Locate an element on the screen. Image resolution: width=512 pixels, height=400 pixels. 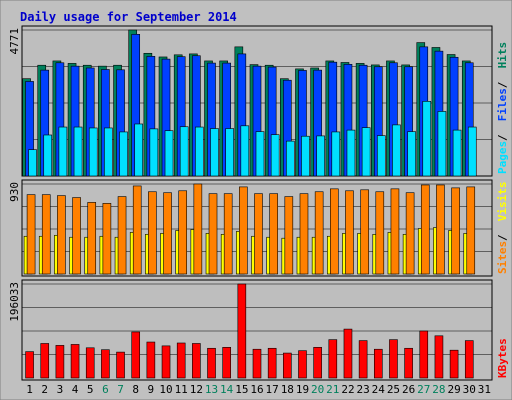
x-tick-label-day-9: 9 is located at coordinates (151, 389).